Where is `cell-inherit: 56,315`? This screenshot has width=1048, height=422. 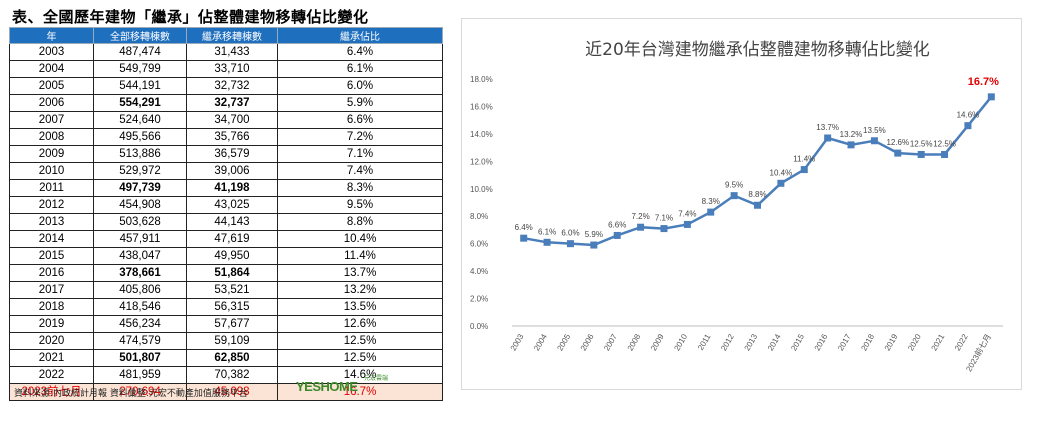
cell-inherit: 56,315 is located at coordinates (232, 307).